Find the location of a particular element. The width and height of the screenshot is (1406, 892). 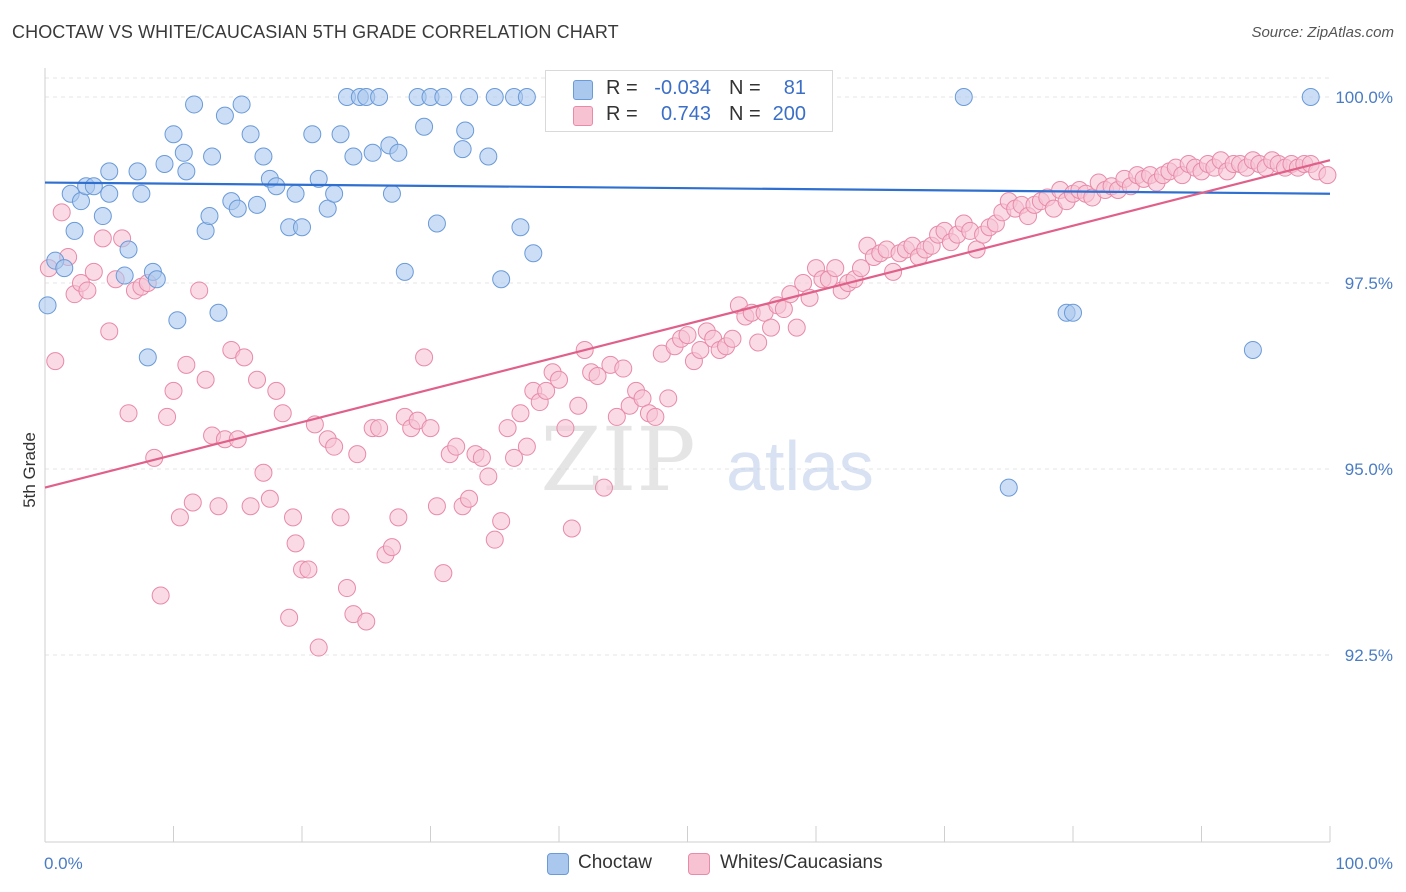

legend-label-whites: Whites/Caucasians is located at coordinates (801, 862).